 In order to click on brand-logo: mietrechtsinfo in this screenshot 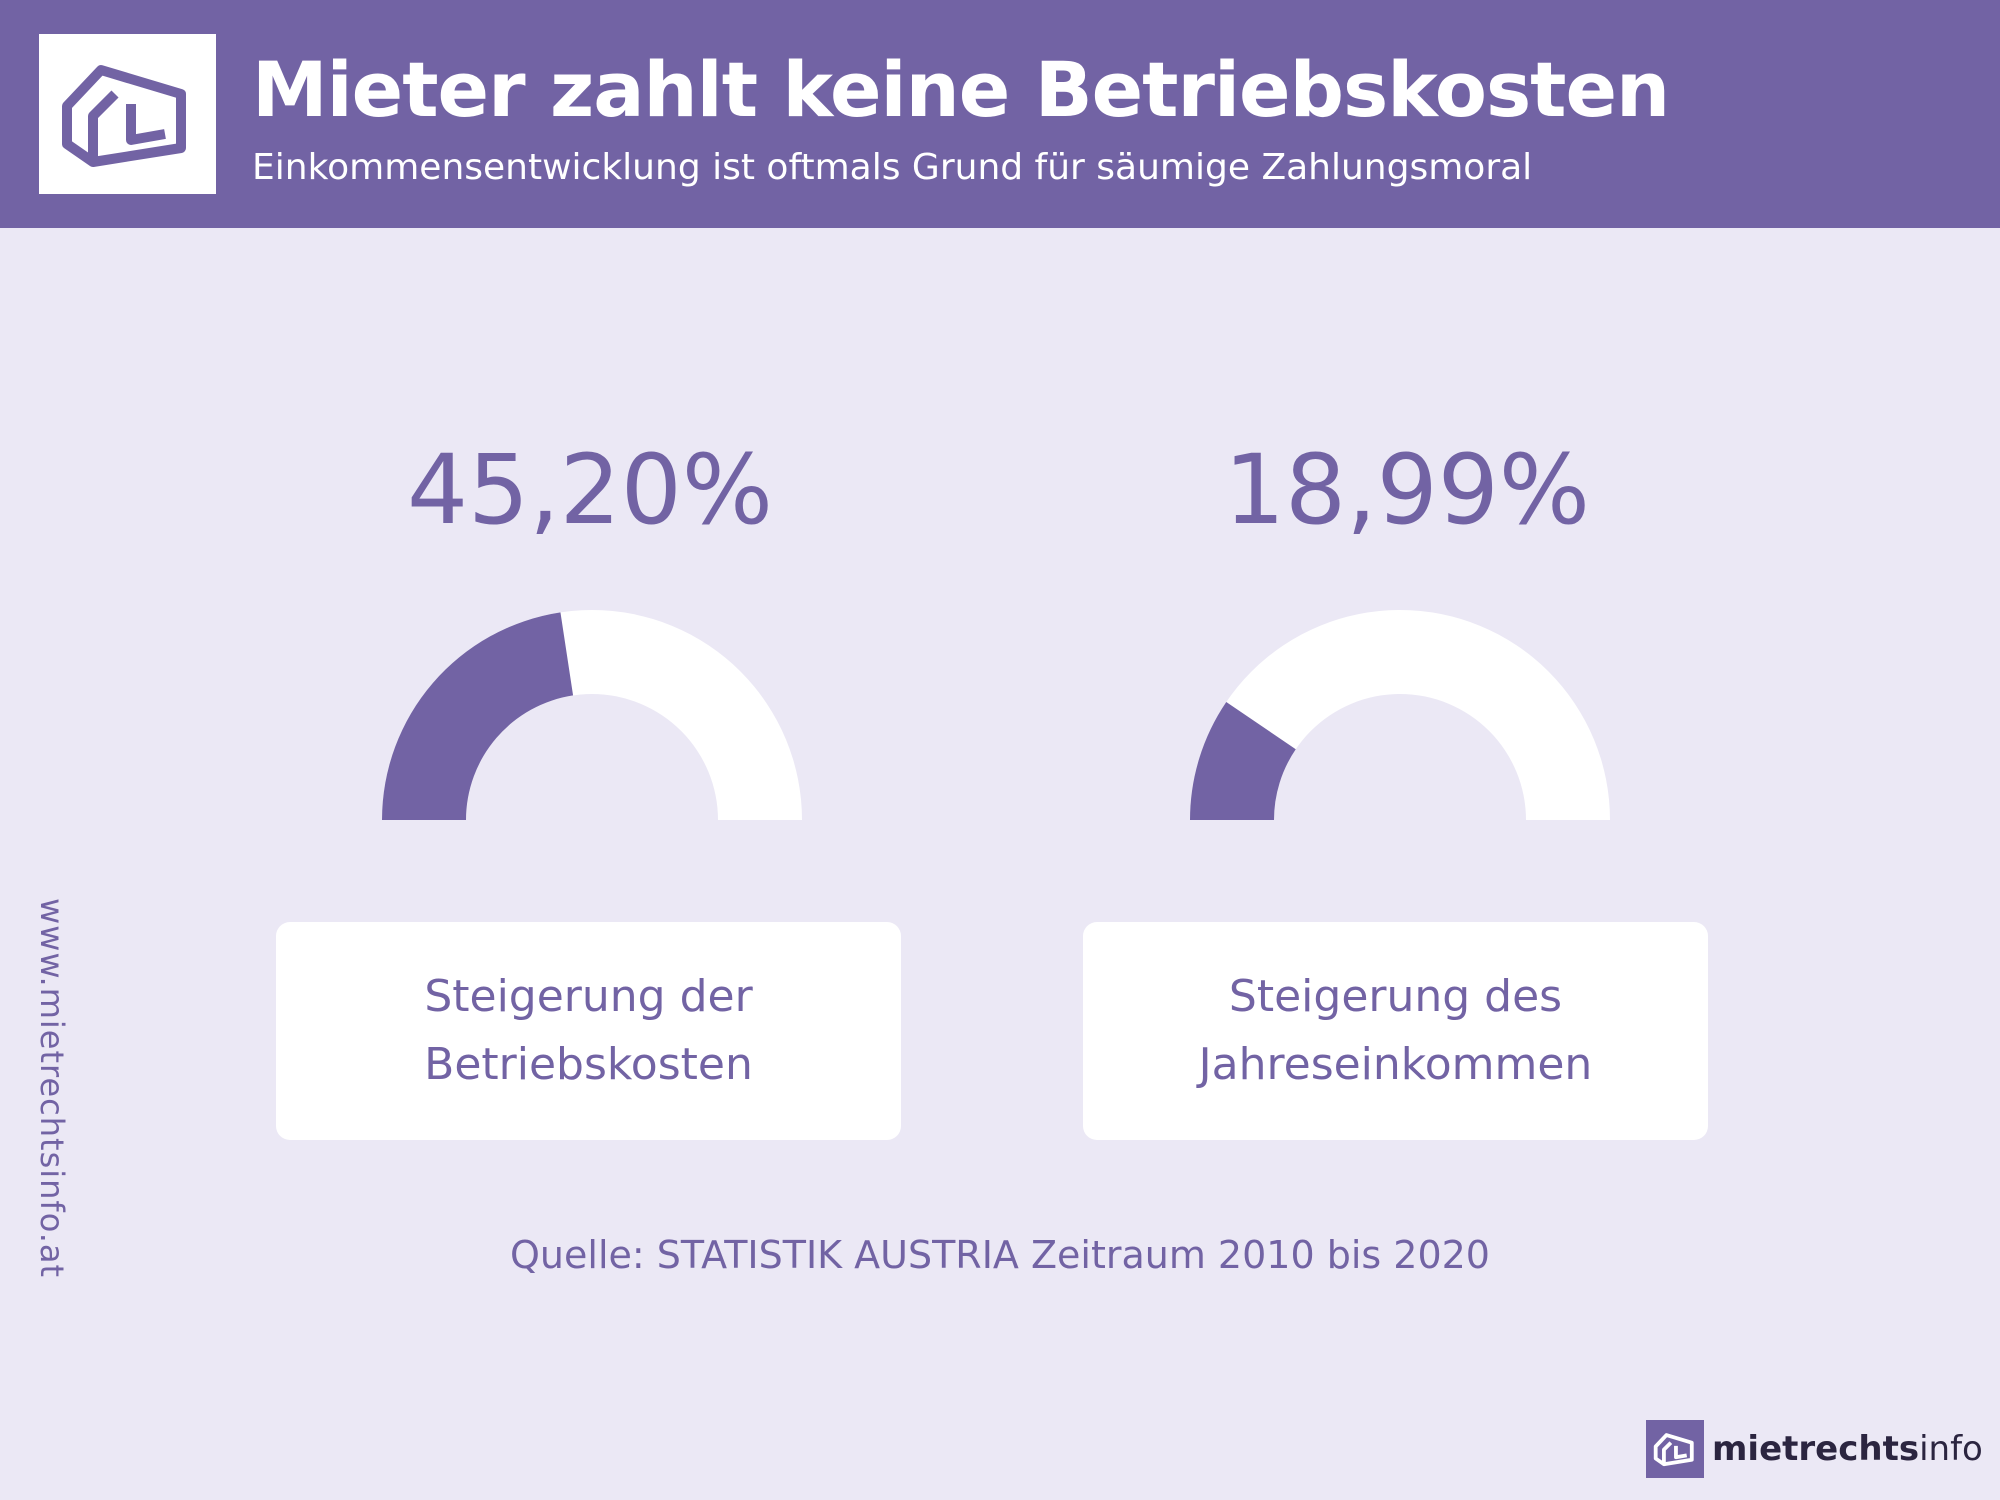, I will do `click(1814, 1449)`.